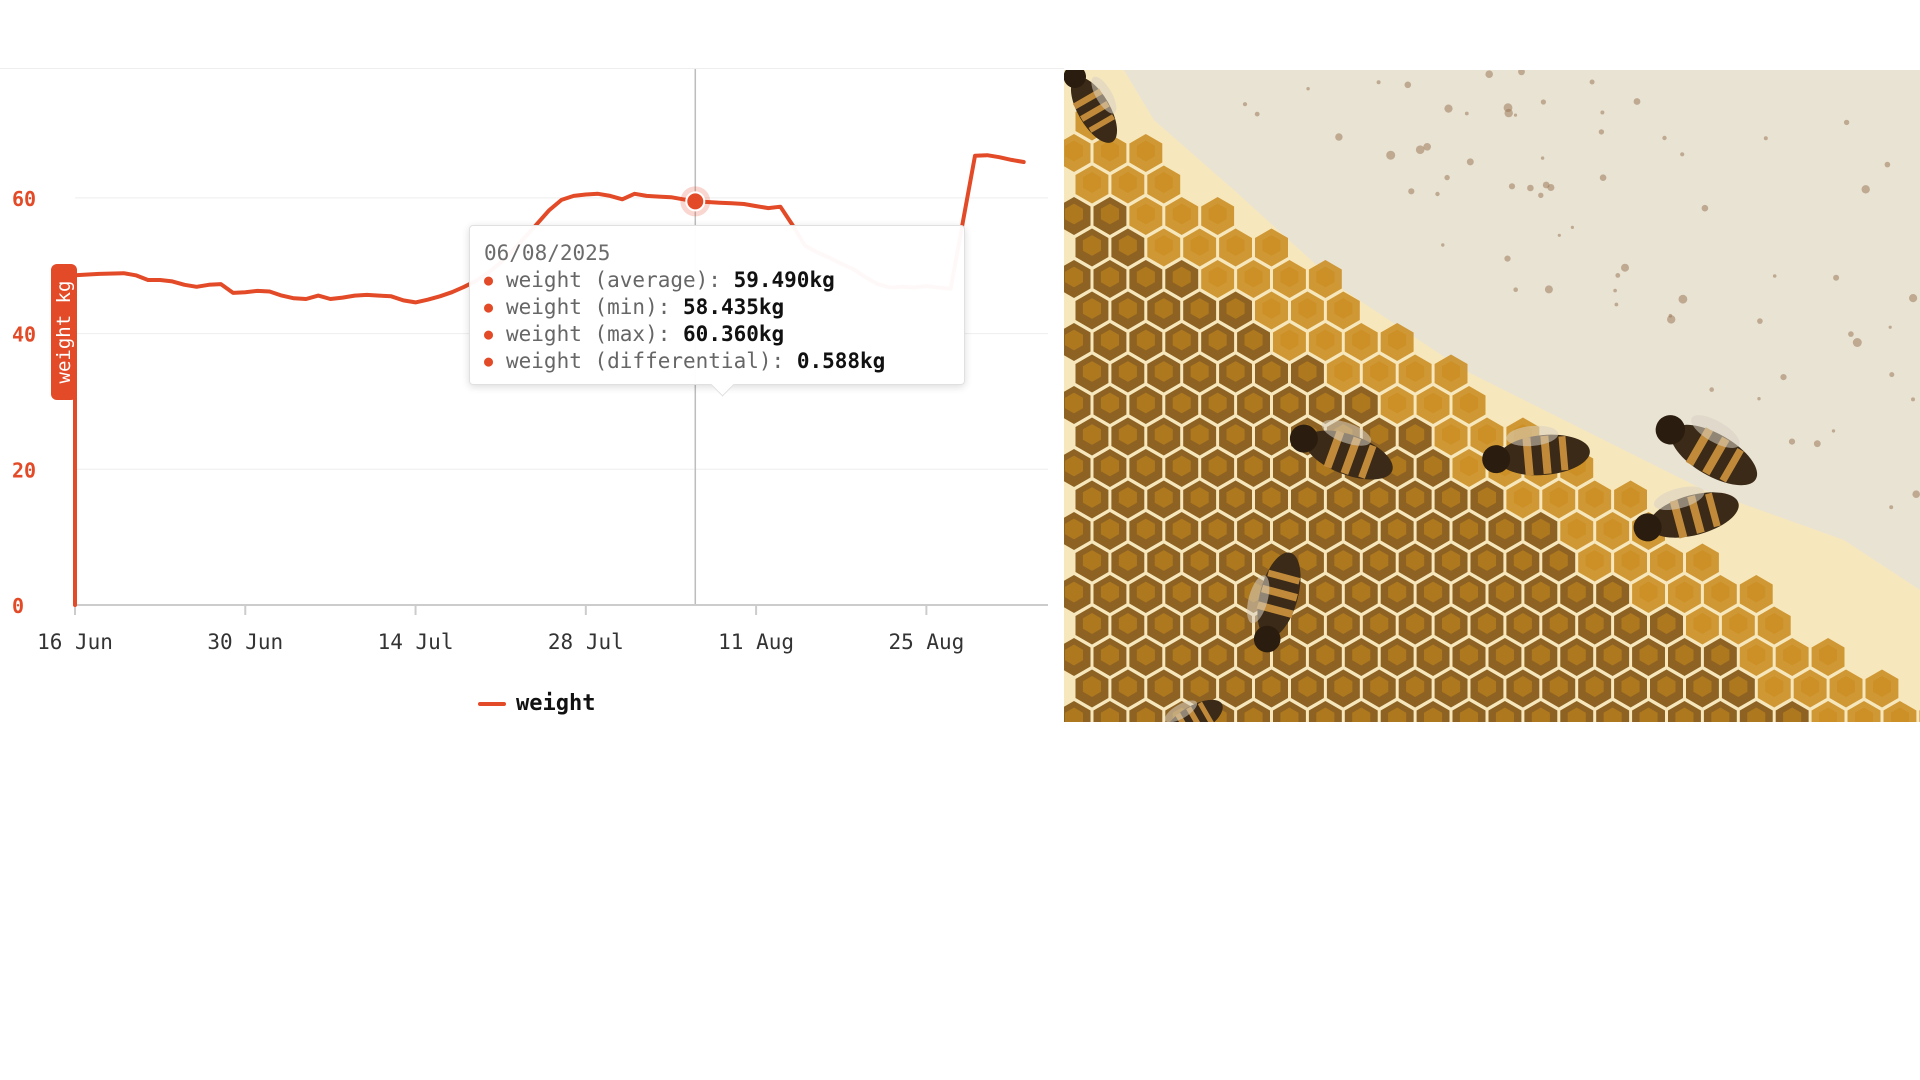 Image resolution: width=1920 pixels, height=1080 pixels. I want to click on chart-legend: weight, so click(536, 703).